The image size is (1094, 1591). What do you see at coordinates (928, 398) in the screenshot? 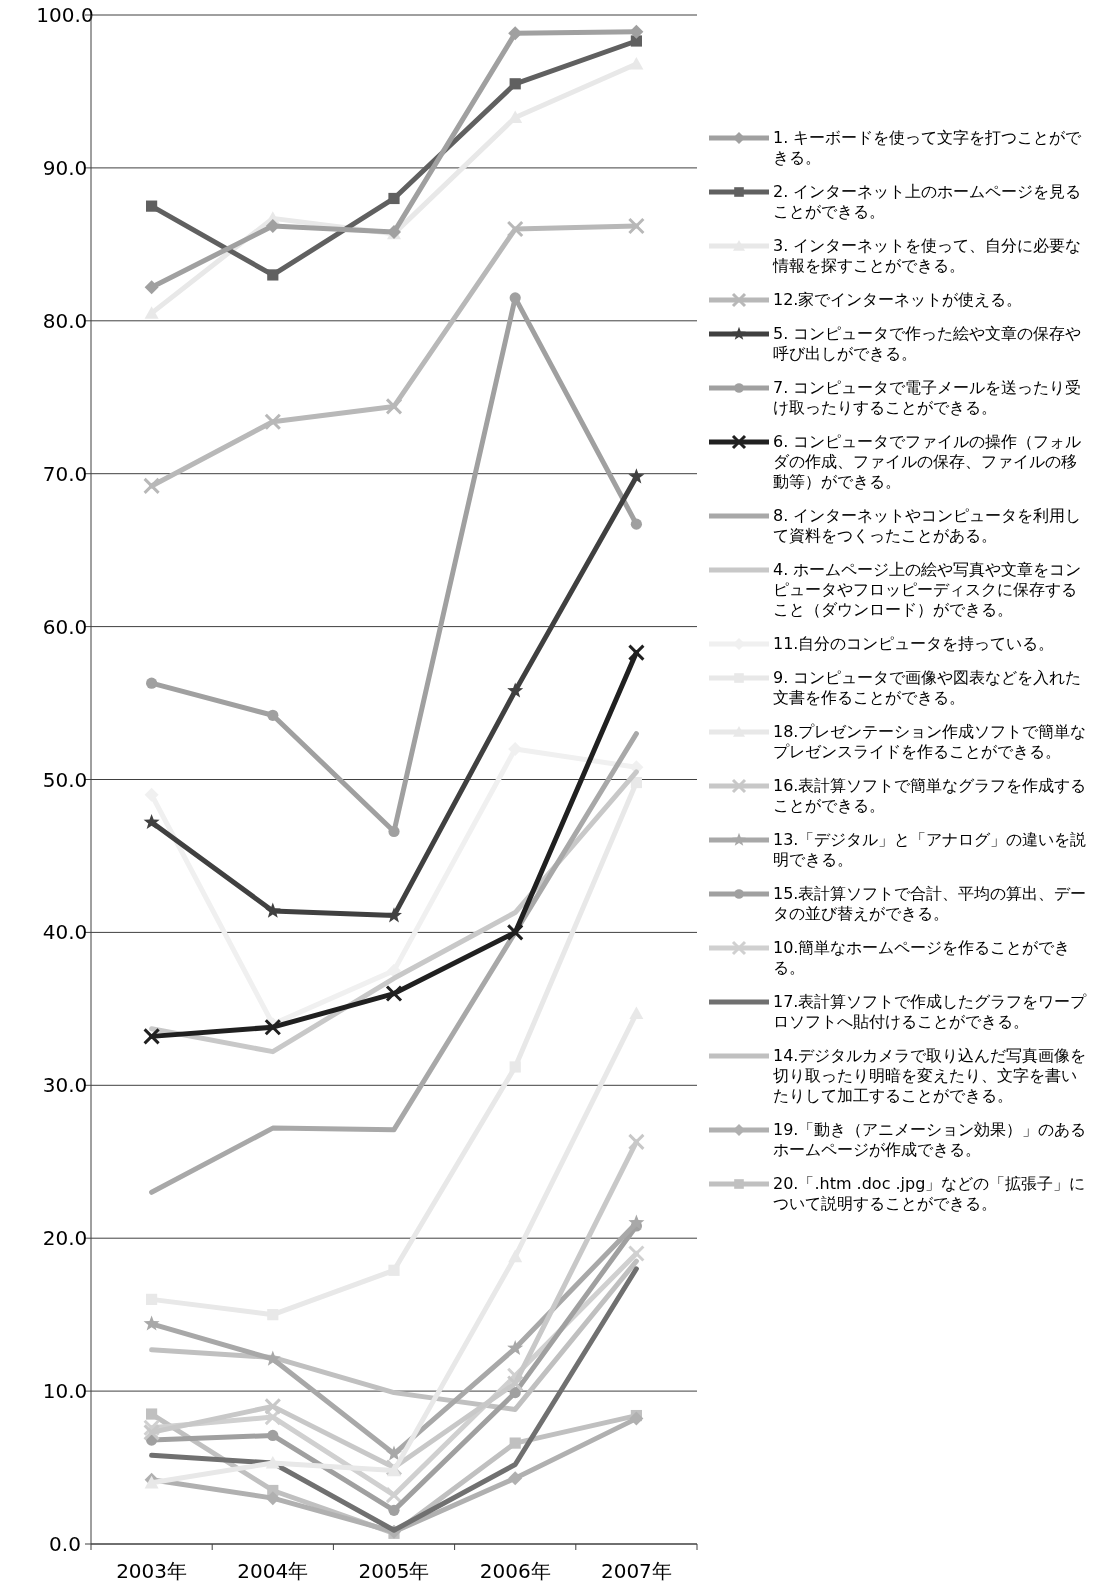
I see `legend-label: 7. コンピュータで電子メールを送ったり受け取ったりすることができる。` at bounding box center [928, 398].